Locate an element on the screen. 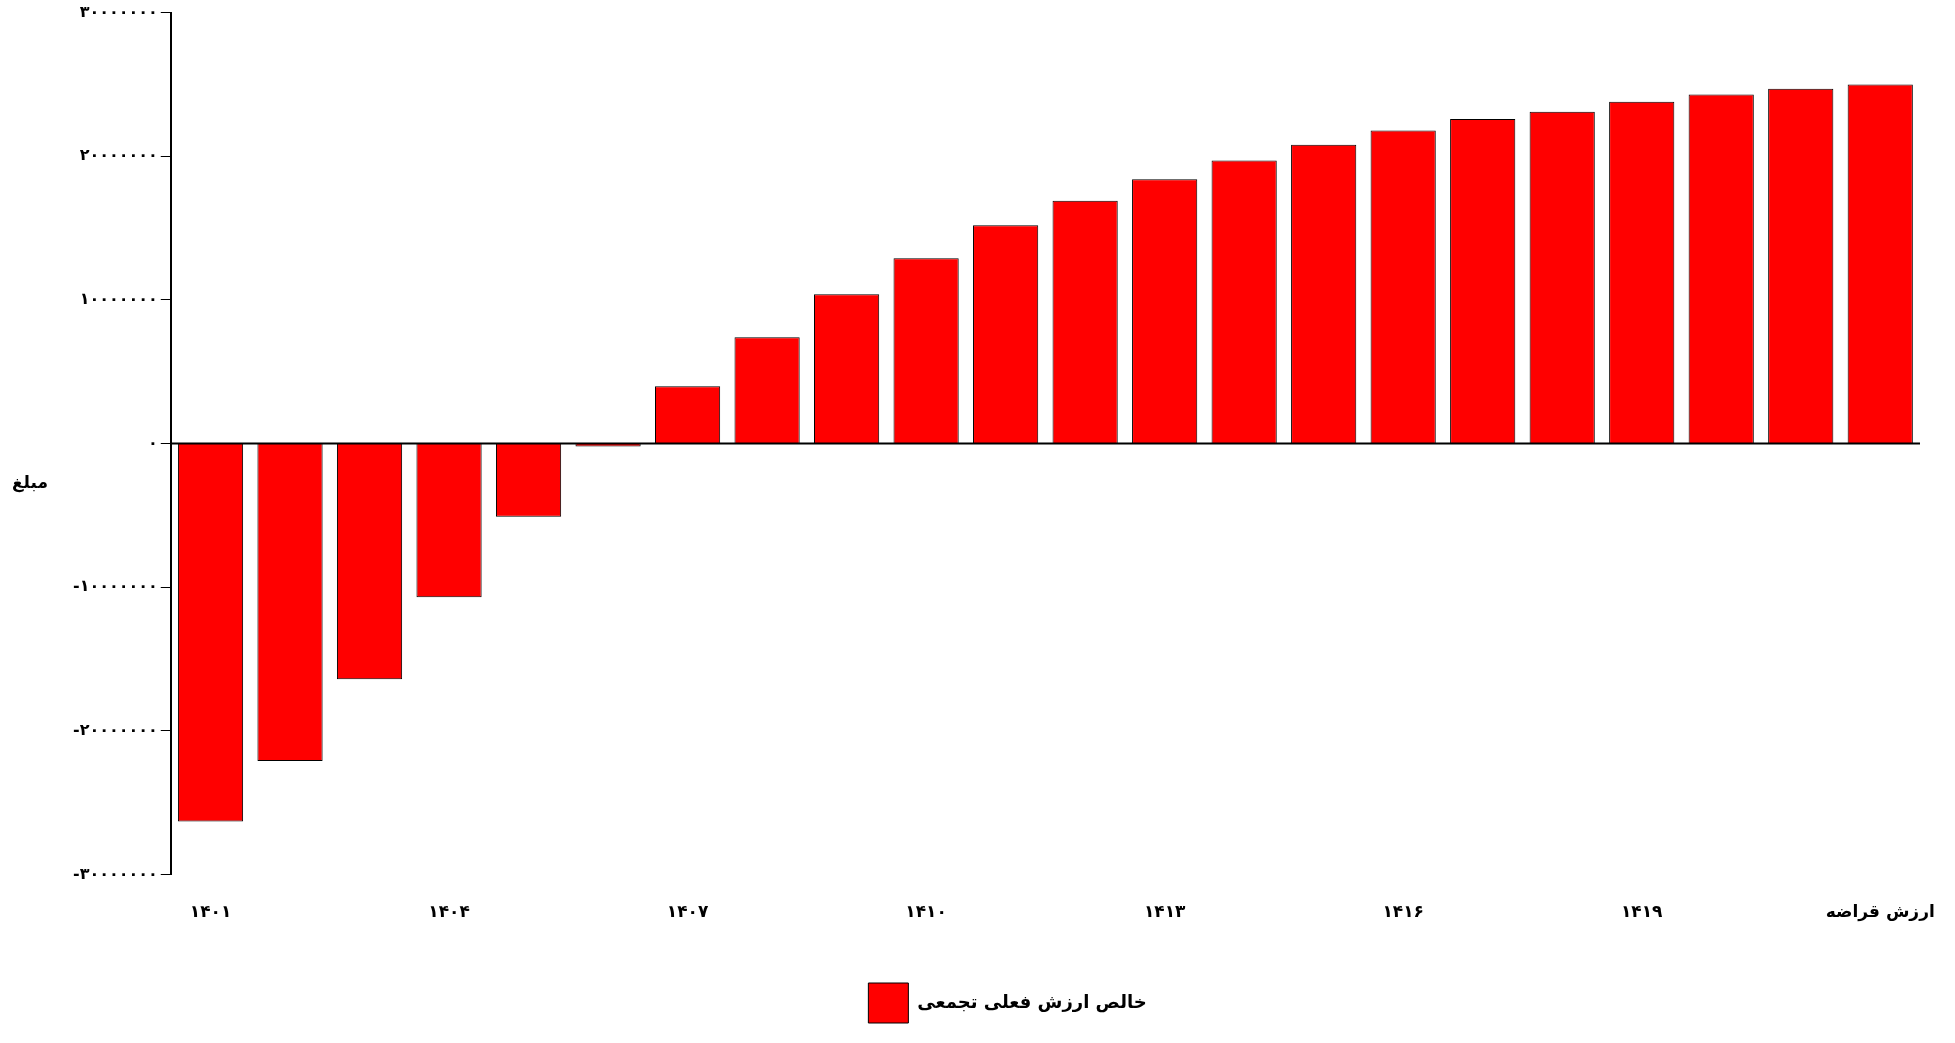 This screenshot has height=1043, width=1955. x-tick-label: ۱۴۰۷ is located at coordinates (687, 911).